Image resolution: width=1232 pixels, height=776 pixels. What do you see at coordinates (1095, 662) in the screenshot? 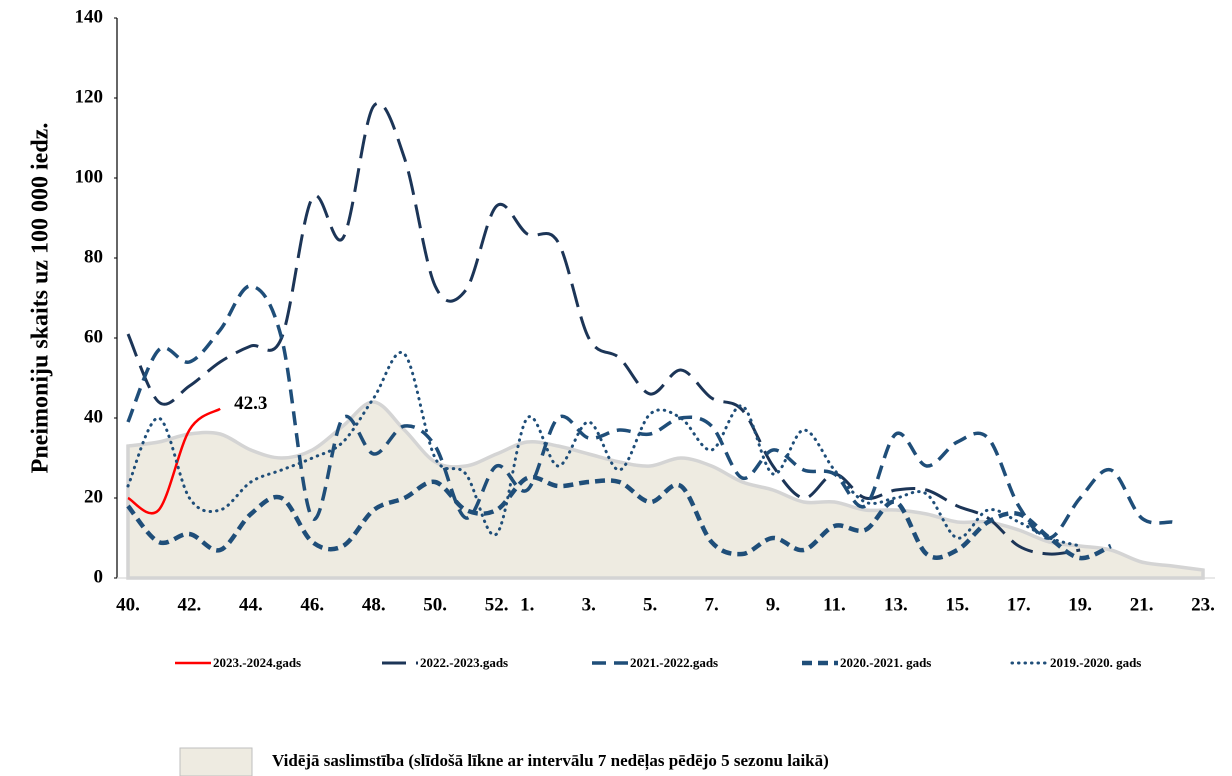
I see `legend-label: 2019.-2020. gads` at bounding box center [1095, 662].